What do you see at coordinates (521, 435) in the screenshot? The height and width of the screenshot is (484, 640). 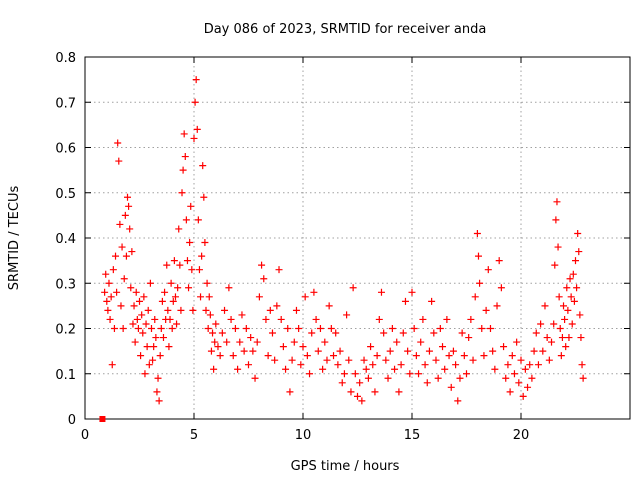 I see `x-tick-label: 20` at bounding box center [521, 435].